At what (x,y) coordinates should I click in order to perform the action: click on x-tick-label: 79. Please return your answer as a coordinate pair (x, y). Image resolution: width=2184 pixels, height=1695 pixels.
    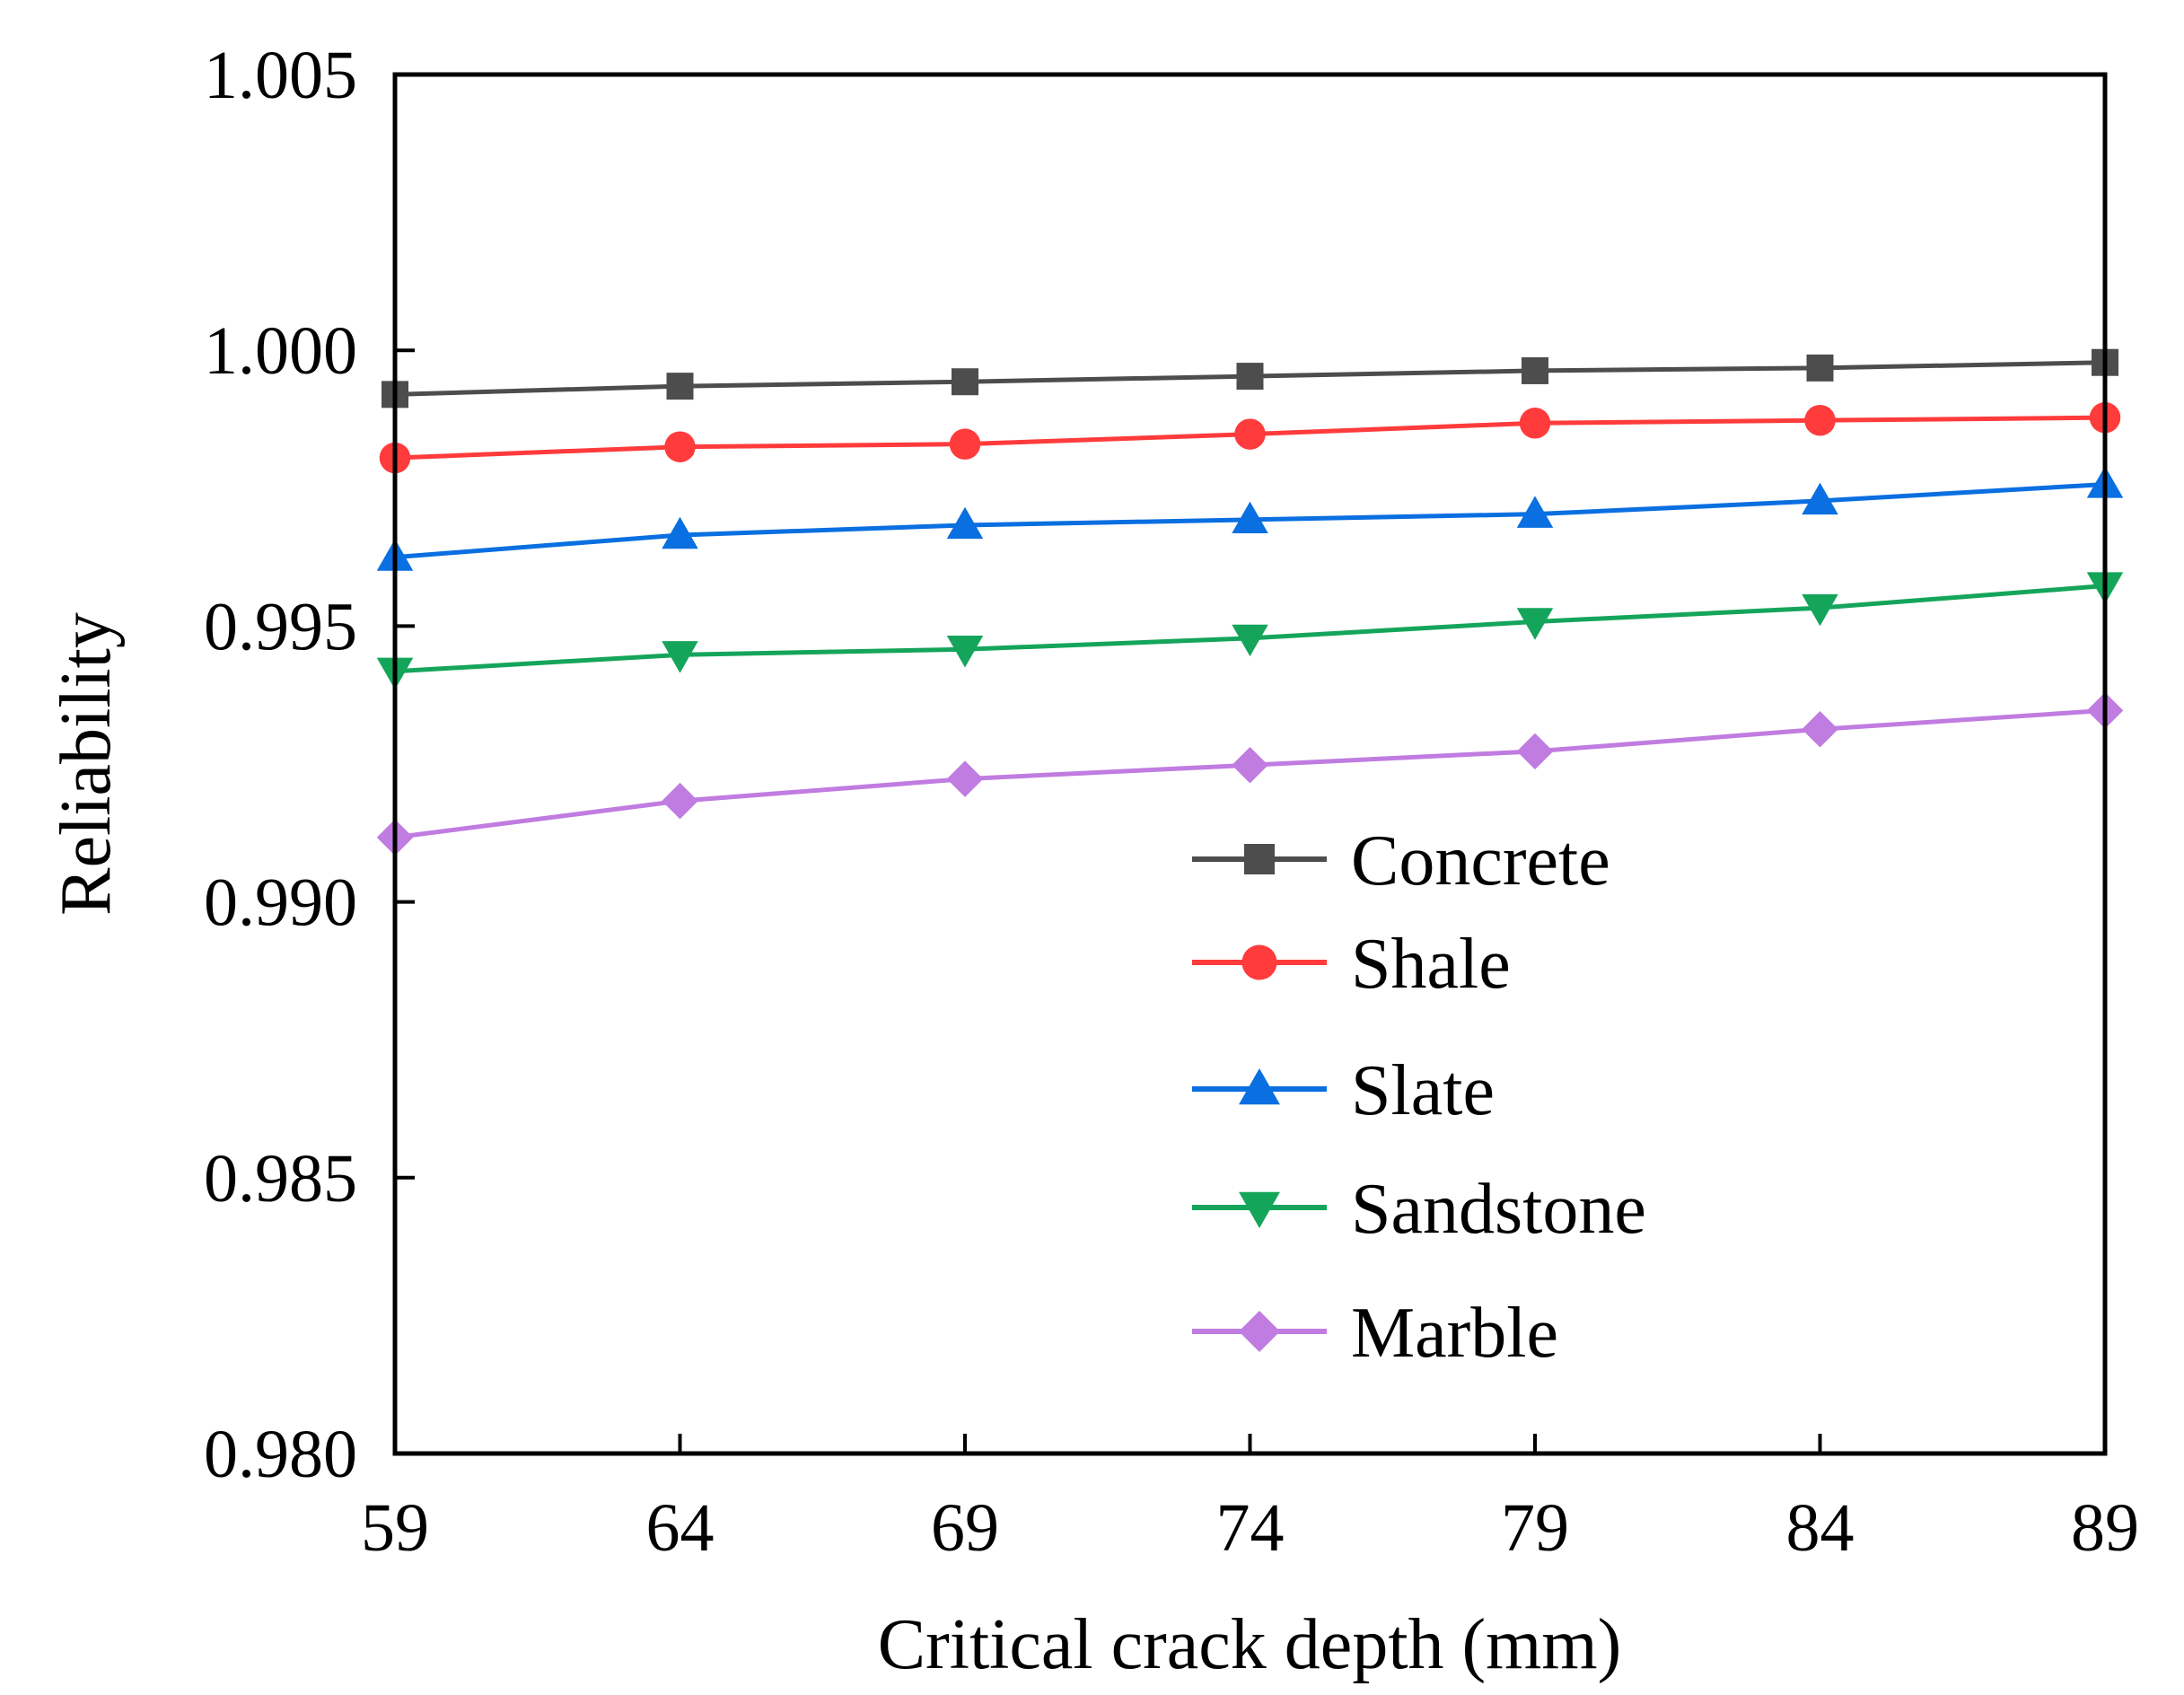
    Looking at the image, I should click on (1535, 1528).